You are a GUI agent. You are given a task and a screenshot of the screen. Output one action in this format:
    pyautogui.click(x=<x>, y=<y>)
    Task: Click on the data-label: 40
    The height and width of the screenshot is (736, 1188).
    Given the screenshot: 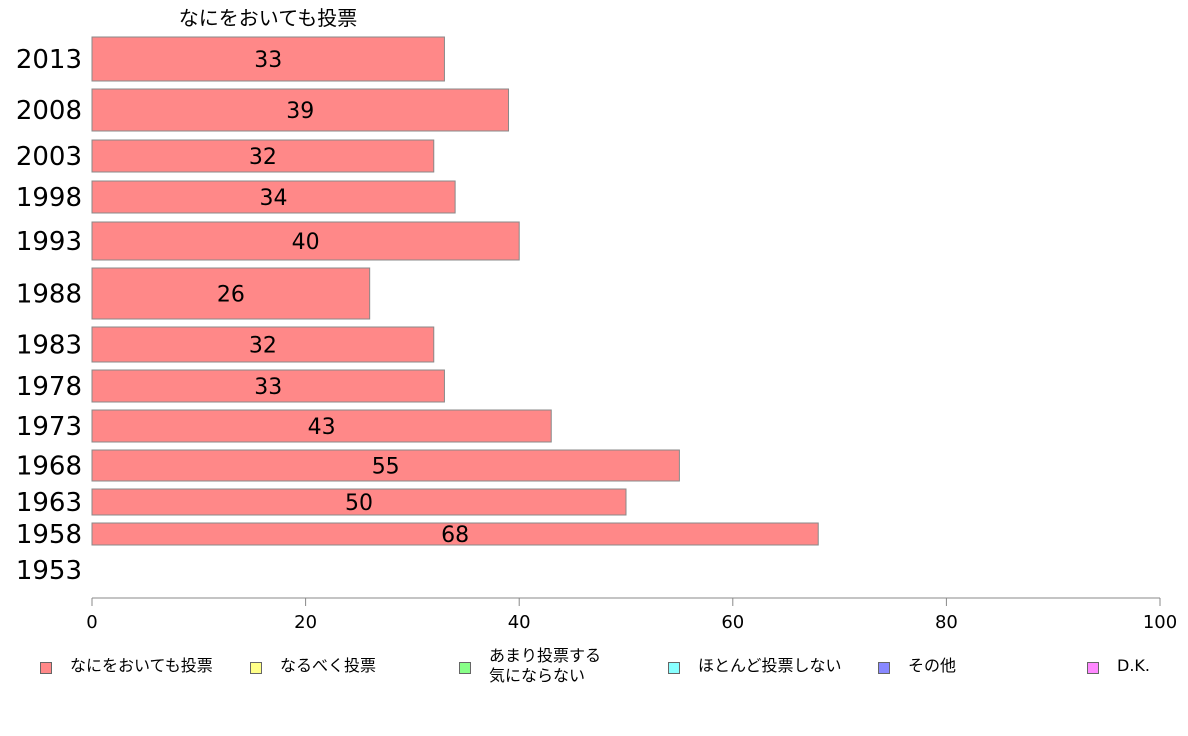 What is the action you would take?
    pyautogui.click(x=306, y=242)
    